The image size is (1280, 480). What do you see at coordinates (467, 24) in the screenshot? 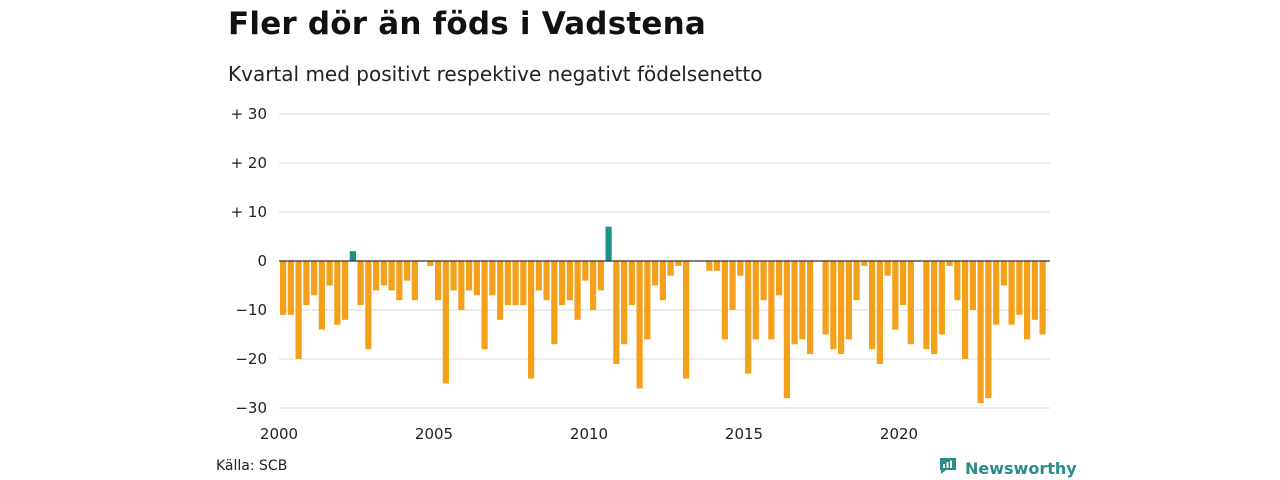
I see `chart-title: Fler dör än föds i Vadstena` at bounding box center [467, 24].